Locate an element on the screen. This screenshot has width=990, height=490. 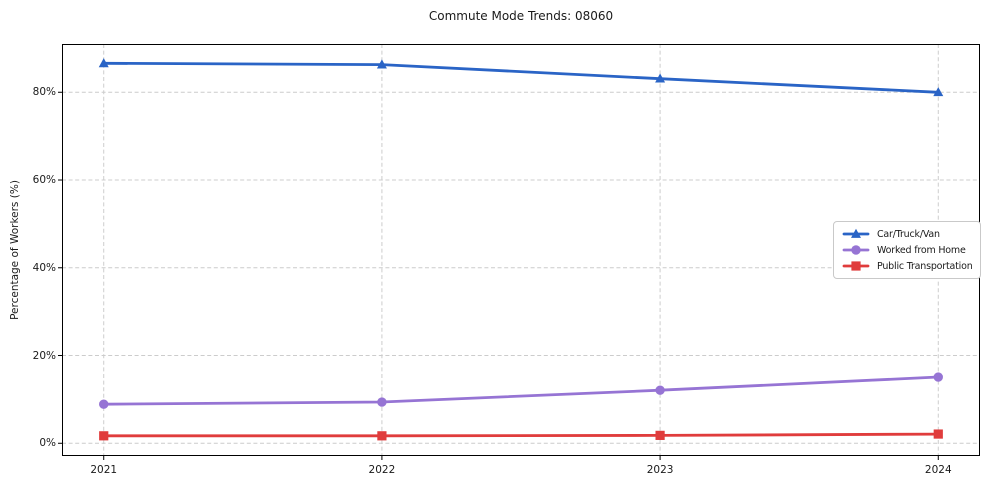
square-marker-icon is located at coordinates (856, 266).